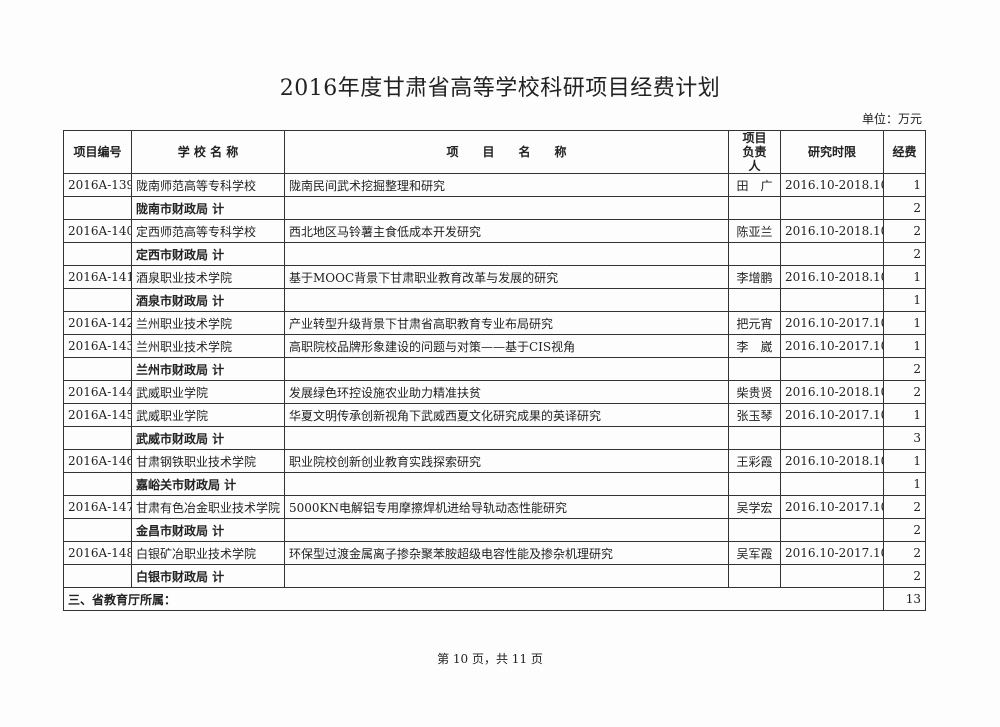  What do you see at coordinates (494, 152) in the screenshot?
I see `table-header: 项目编号 学 校 名 称 项 目 名 称 项目负责人 研究时限 经费` at bounding box center [494, 152].